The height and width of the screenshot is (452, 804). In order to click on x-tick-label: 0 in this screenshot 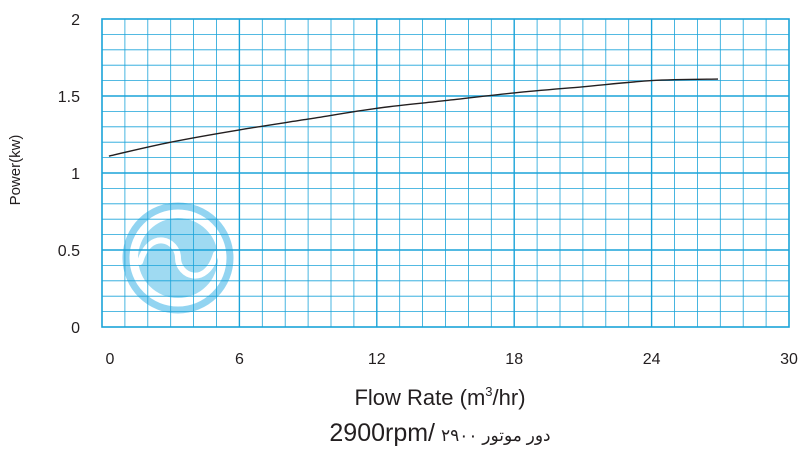, I will do `click(110, 359)`.